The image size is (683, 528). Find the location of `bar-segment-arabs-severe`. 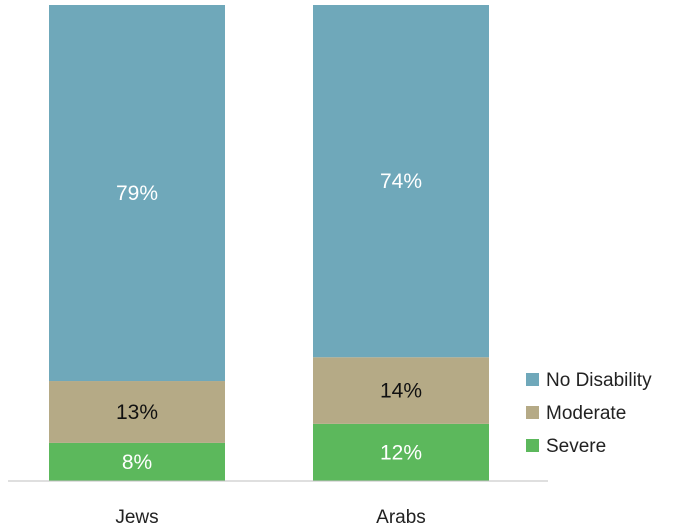

bar-segment-arabs-severe is located at coordinates (401, 452).